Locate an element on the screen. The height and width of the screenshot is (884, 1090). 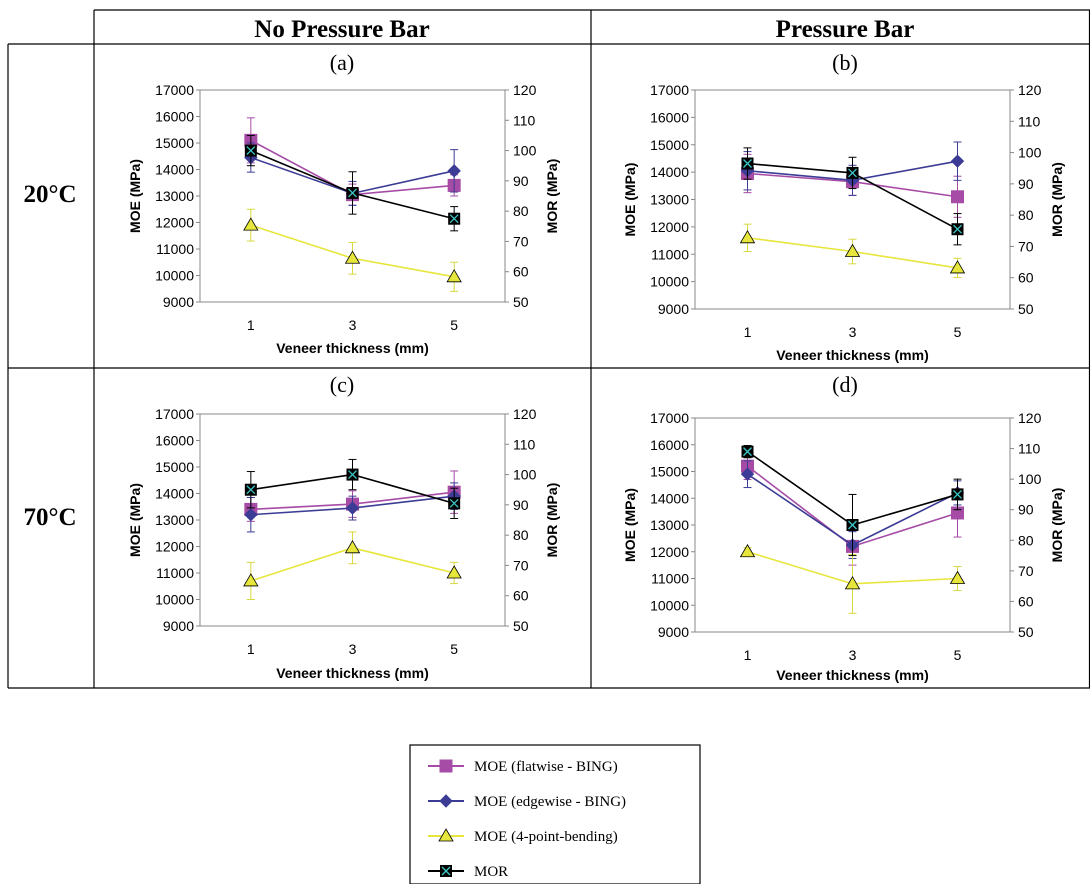
y-tick-label: 9000 is located at coordinates (673, 309).